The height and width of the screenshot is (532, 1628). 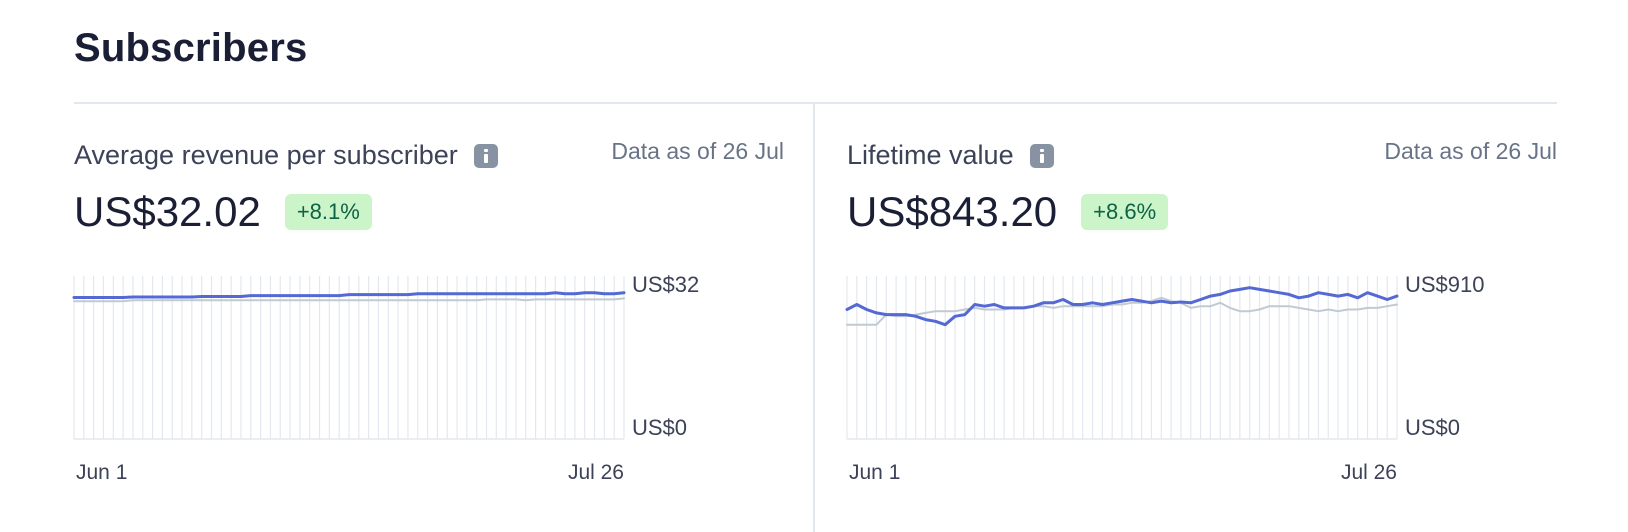 What do you see at coordinates (1445, 284) in the screenshot?
I see `y-axis-top-label: US$910` at bounding box center [1445, 284].